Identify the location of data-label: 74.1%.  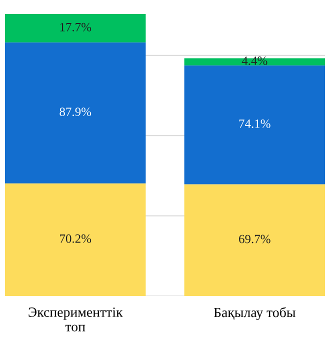
(254, 123).